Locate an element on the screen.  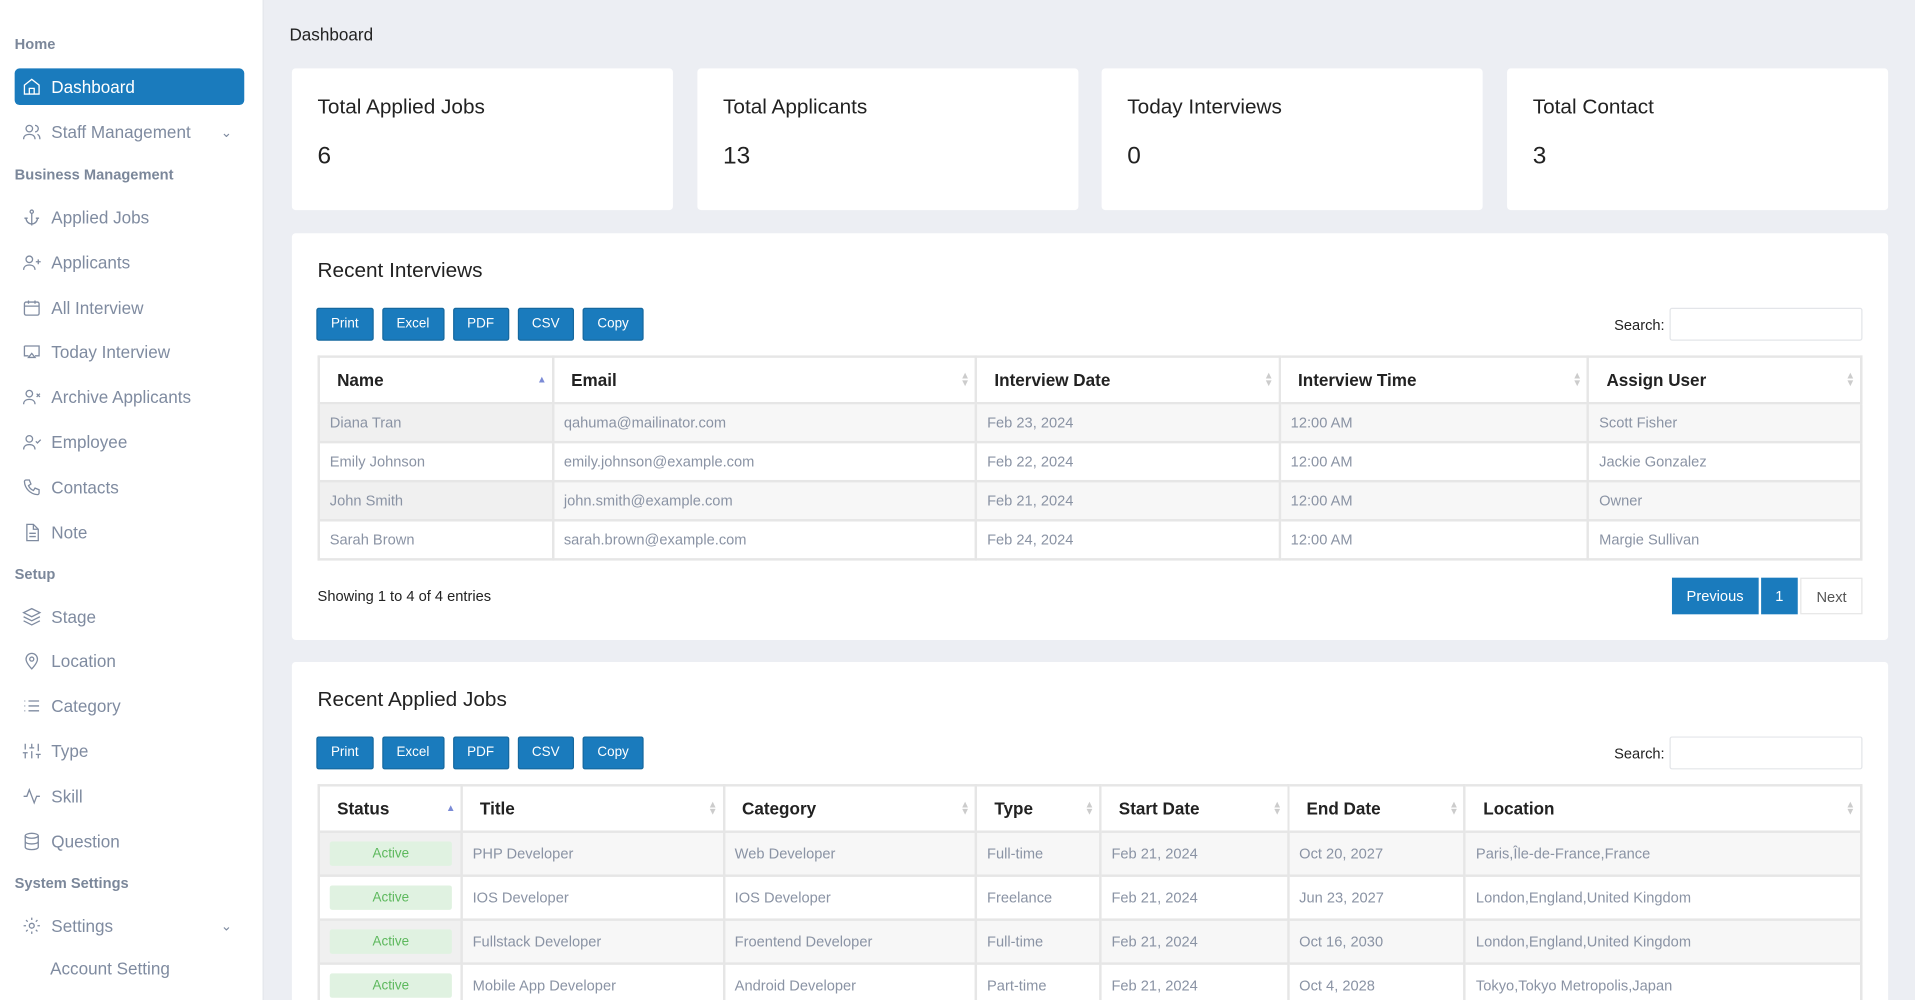
stat-title: Total Applied Jobs is located at coordinates (401, 107).